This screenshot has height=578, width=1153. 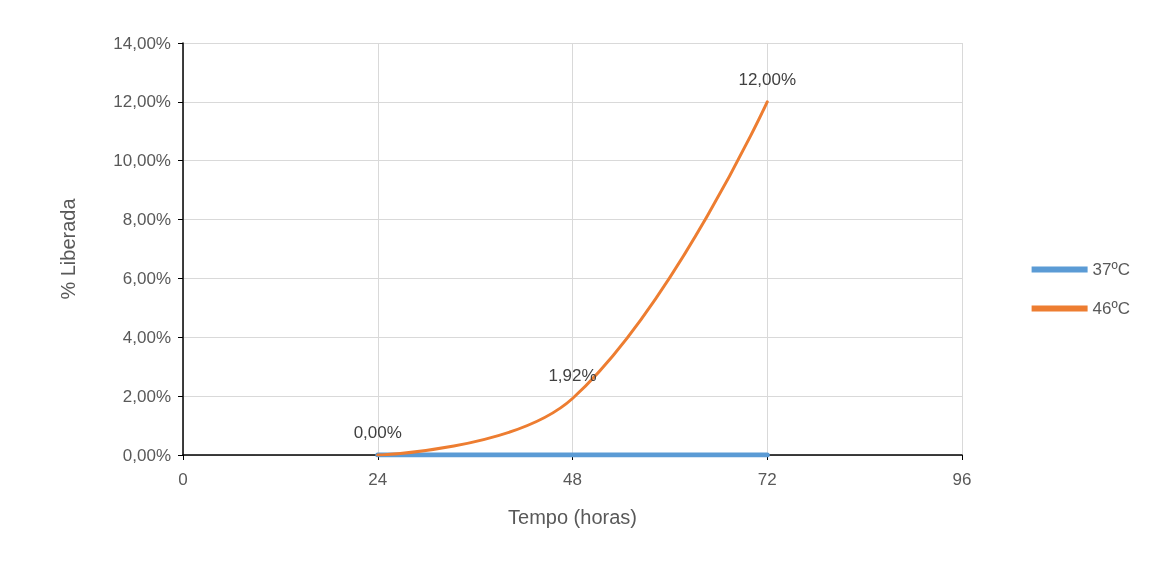 I want to click on y-tick-label: 8,00%, so click(x=146, y=220).